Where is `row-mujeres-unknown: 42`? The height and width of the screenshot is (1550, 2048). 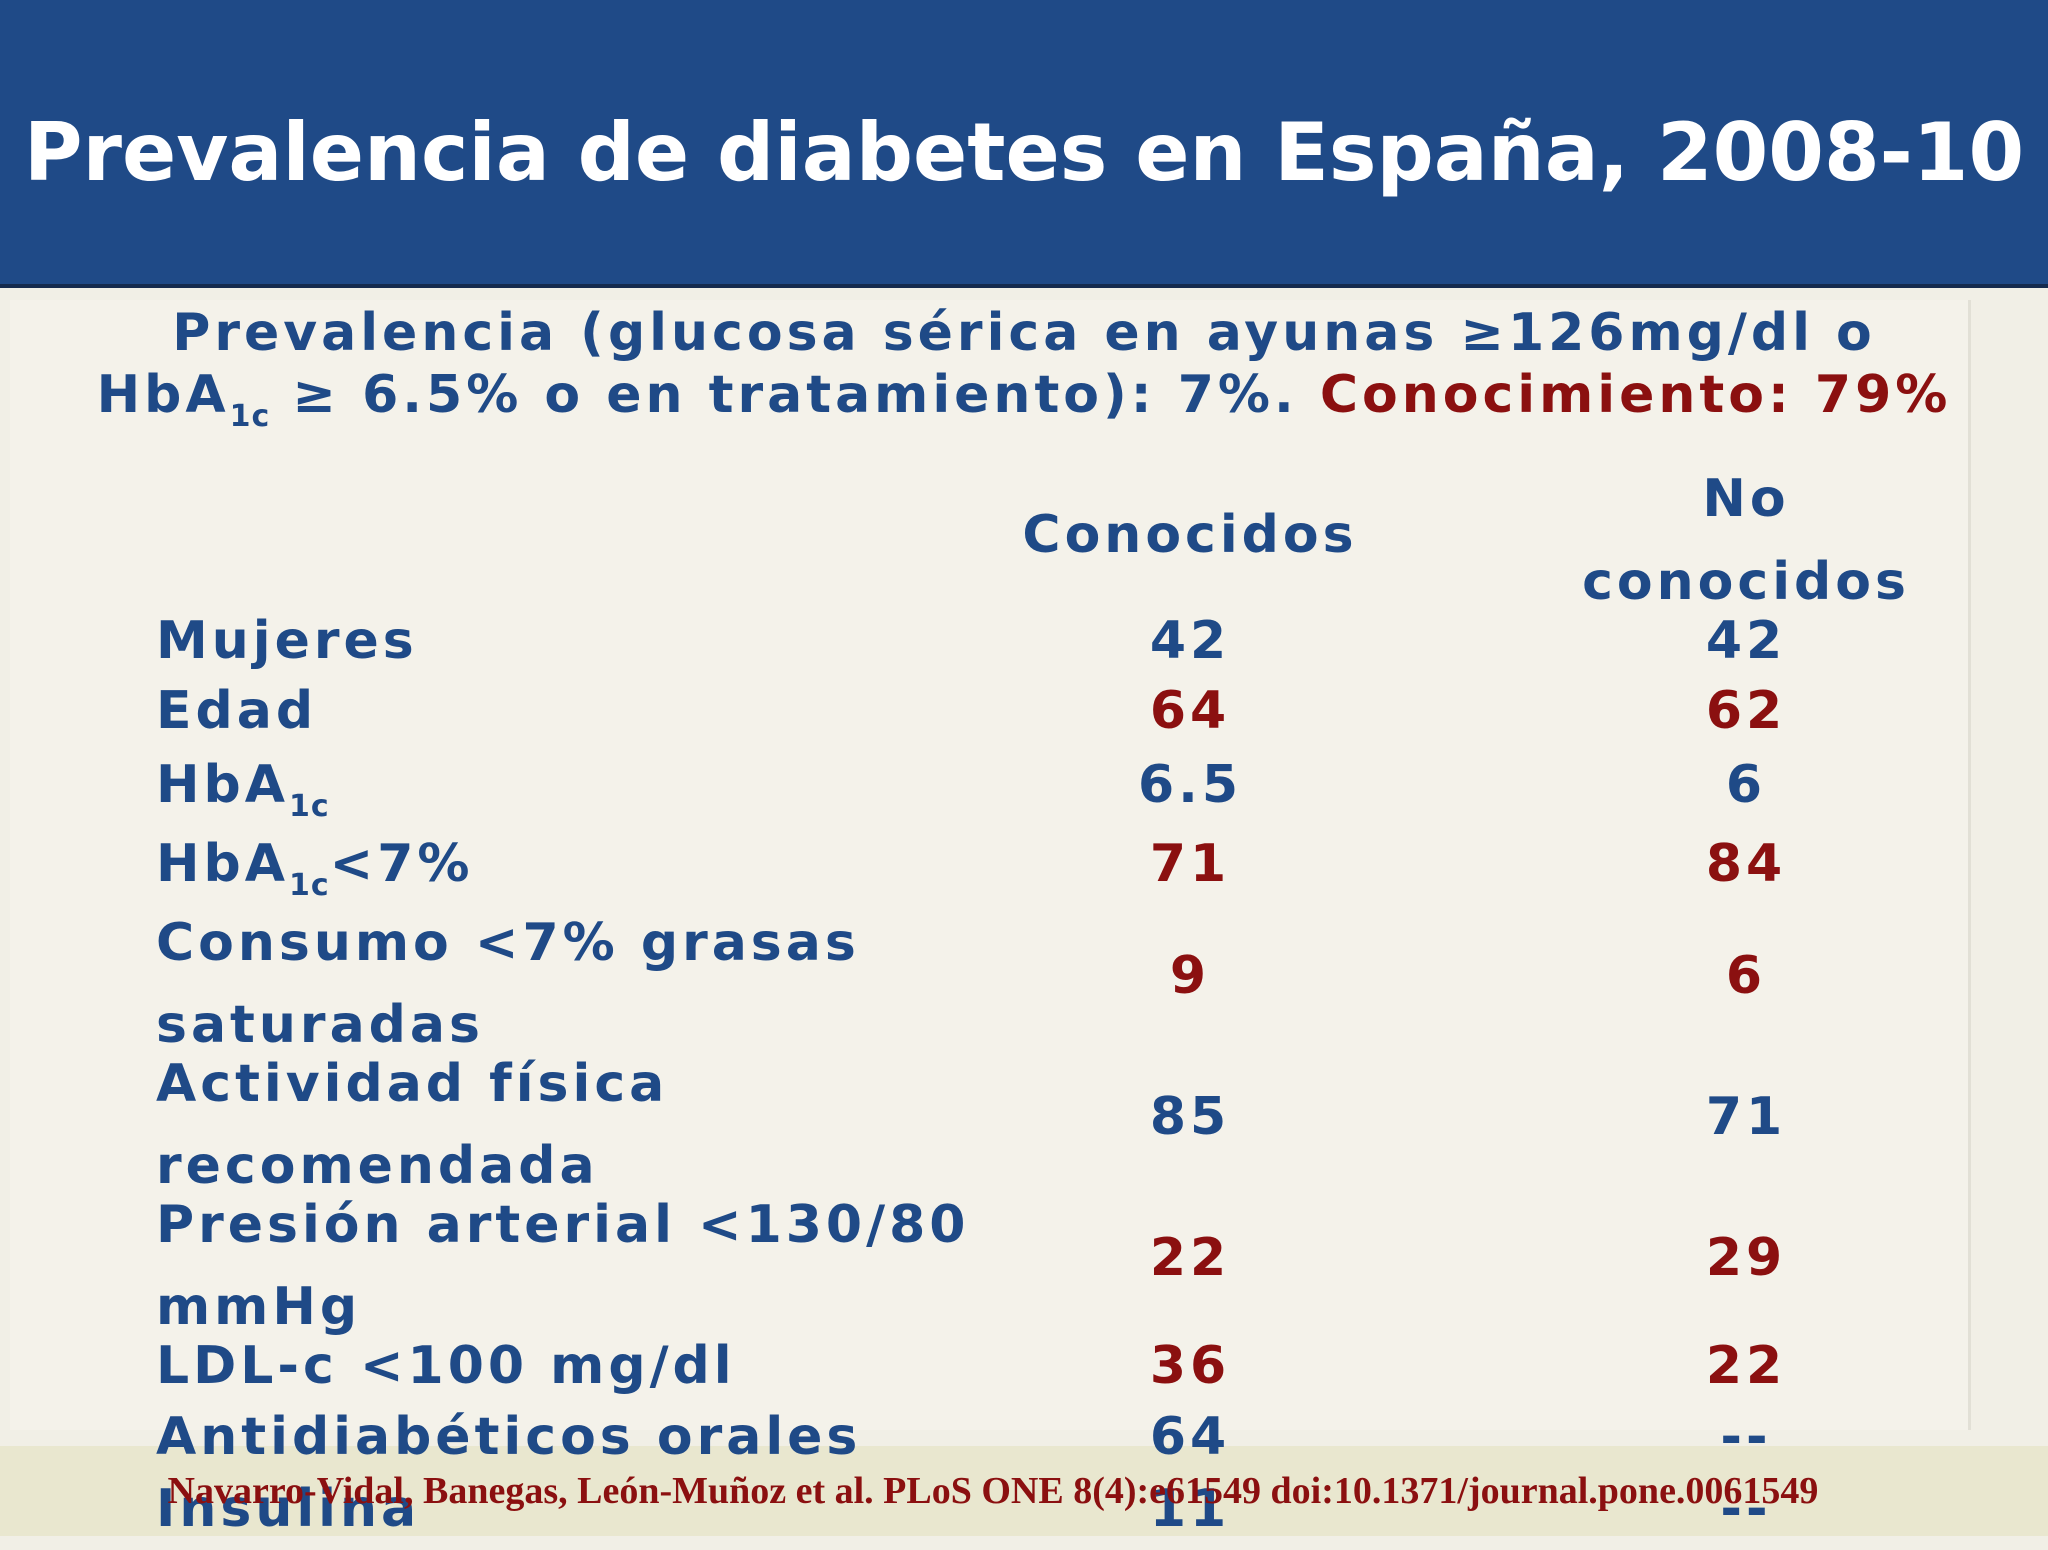
row-mujeres-unknown: 42 is located at coordinates (1746, 641).